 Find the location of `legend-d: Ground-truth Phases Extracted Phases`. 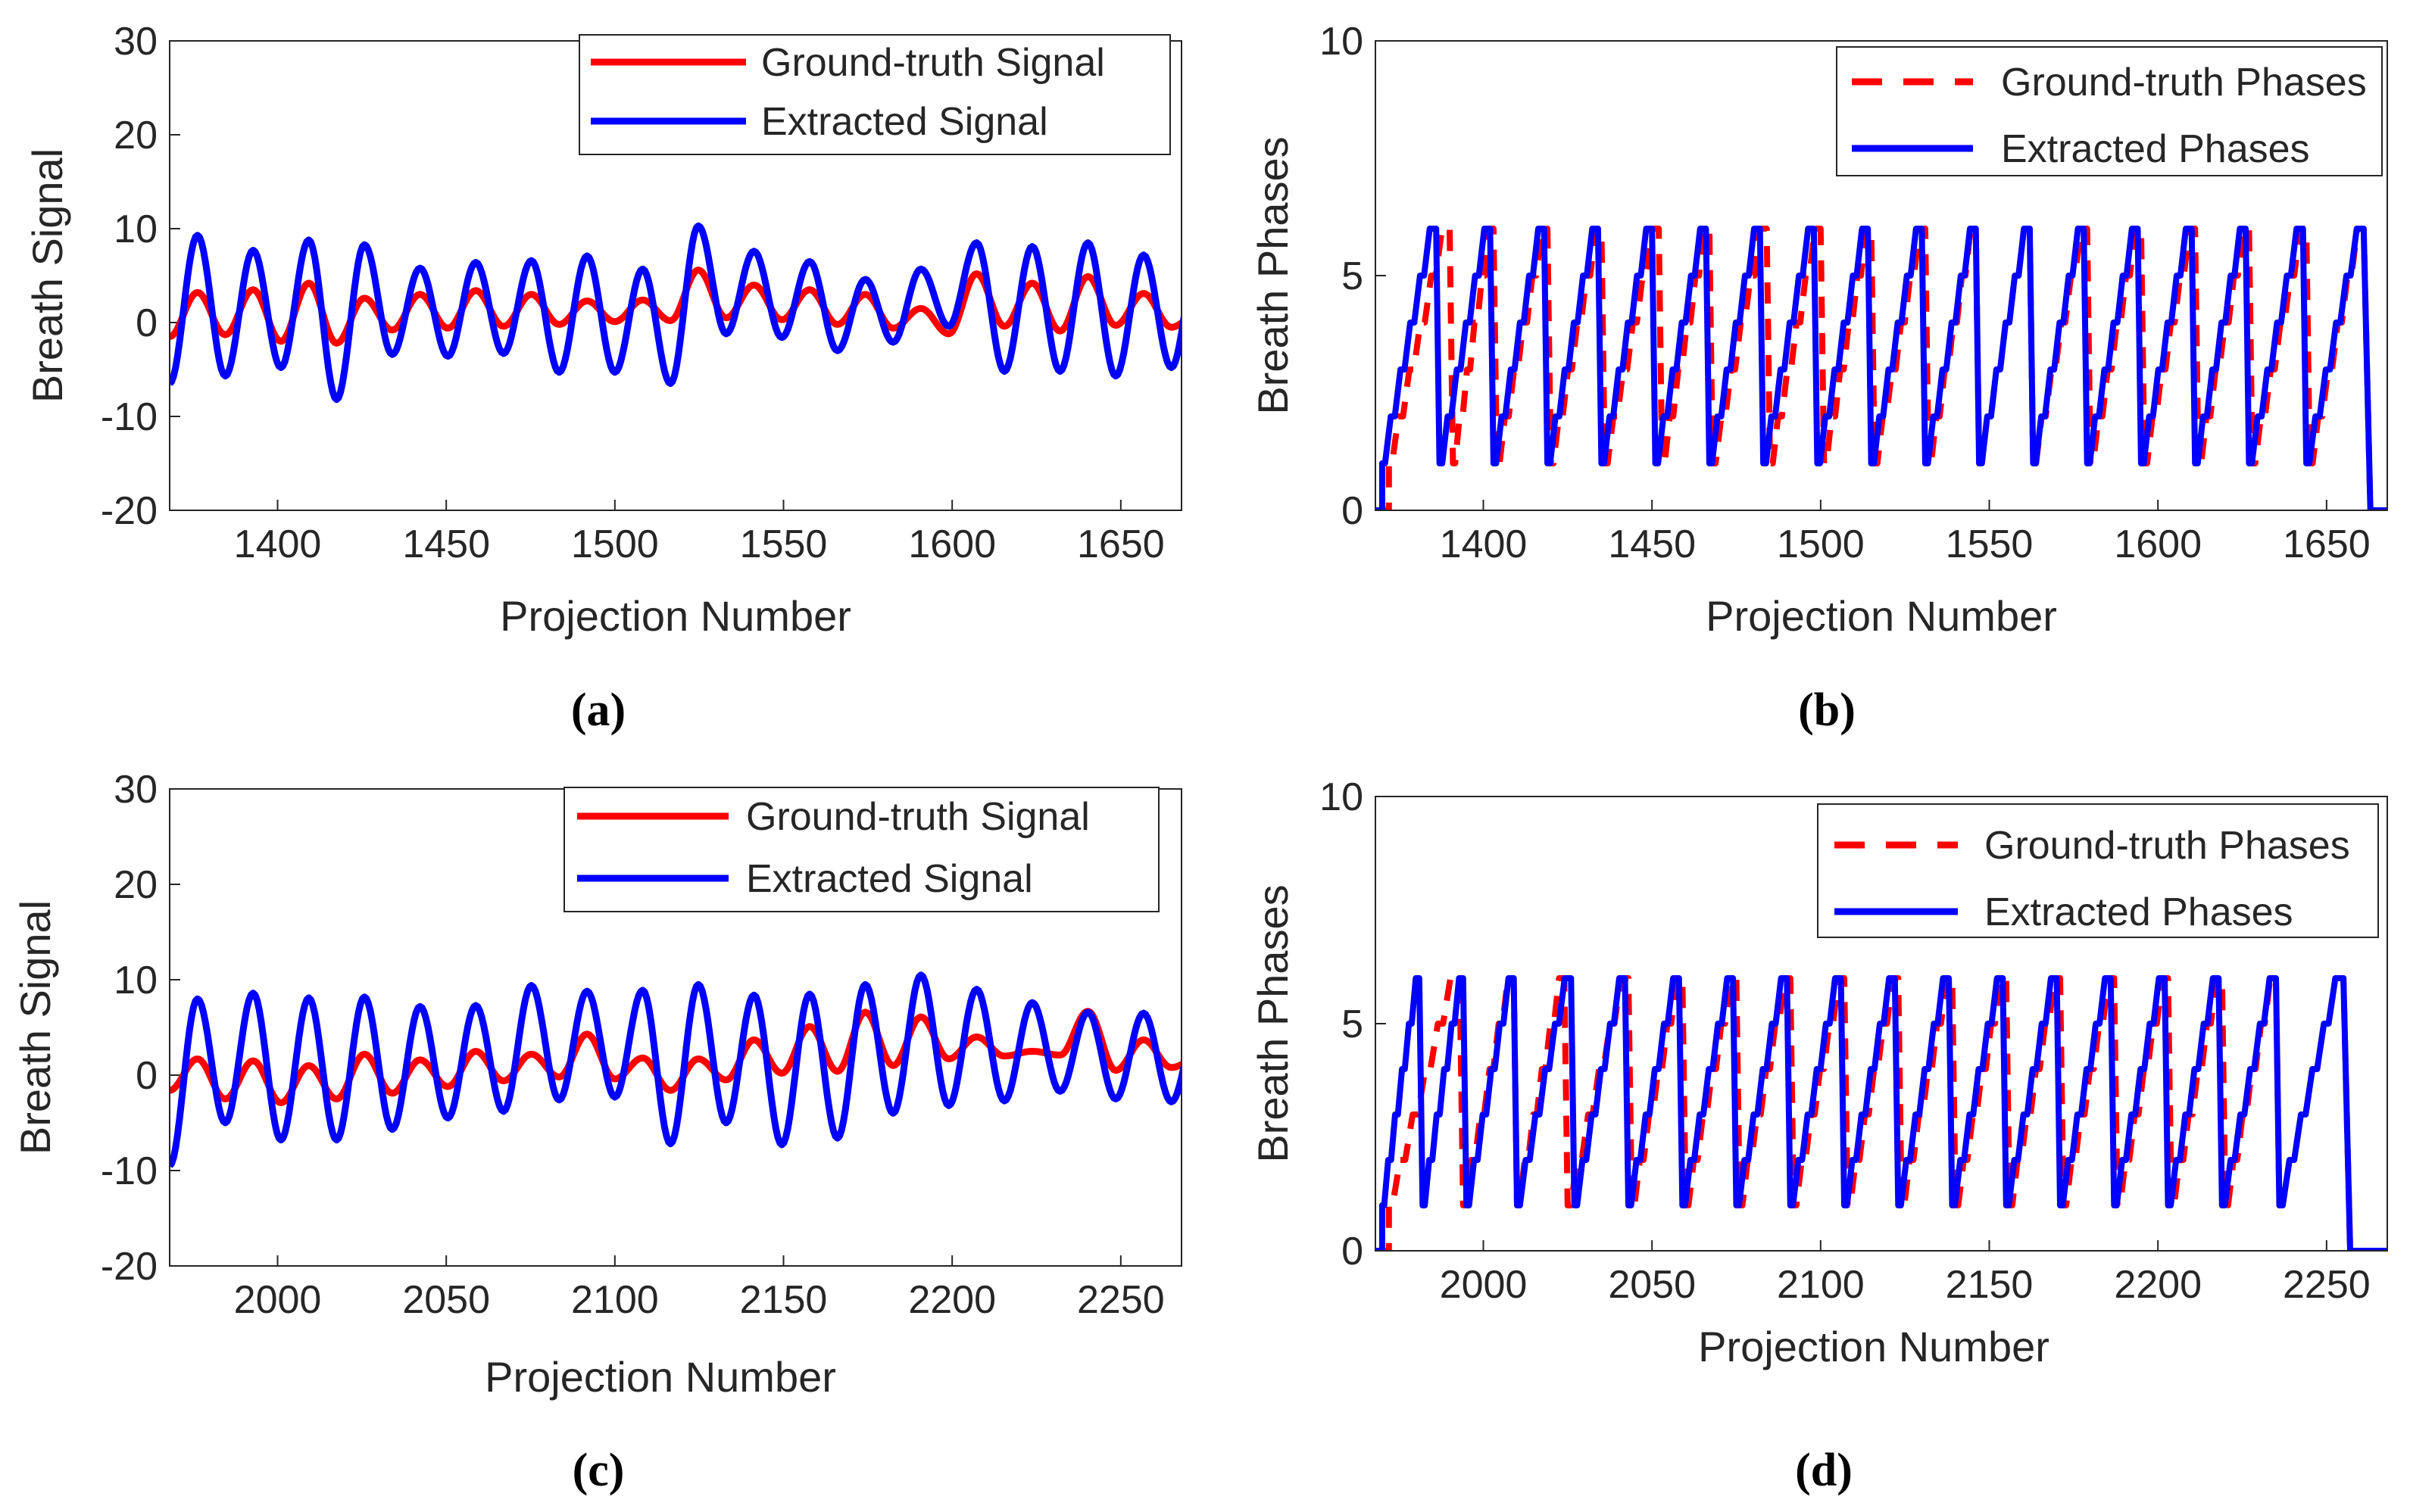

legend-d: Ground-truth Phases Extracted Phases is located at coordinates (2098, 871).